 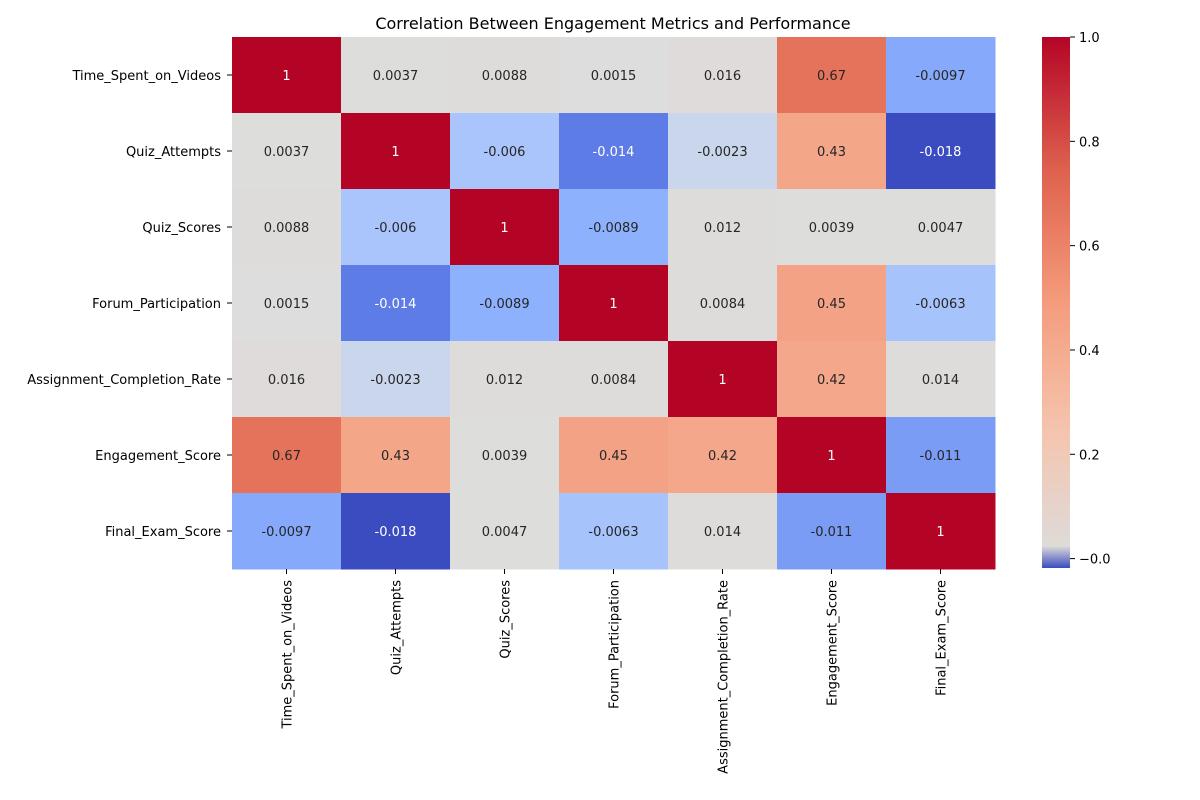 What do you see at coordinates (124, 380) in the screenshot?
I see `row-label-assignment-completion-rate: Assignment_Completion_Rate` at bounding box center [124, 380].